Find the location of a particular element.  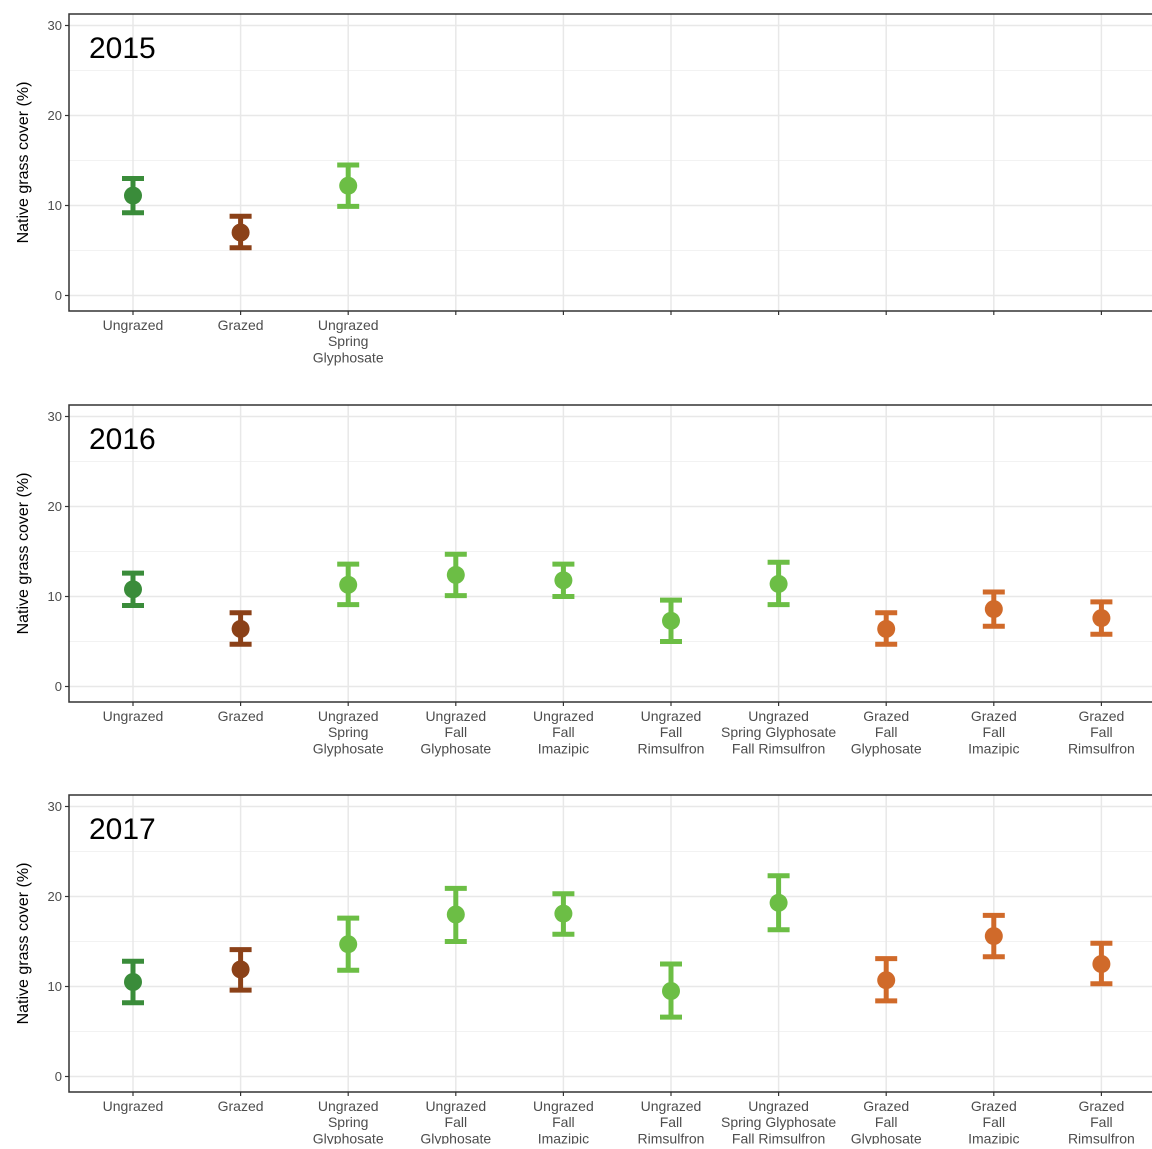

panel-title: 2016 is located at coordinates (122, 439).